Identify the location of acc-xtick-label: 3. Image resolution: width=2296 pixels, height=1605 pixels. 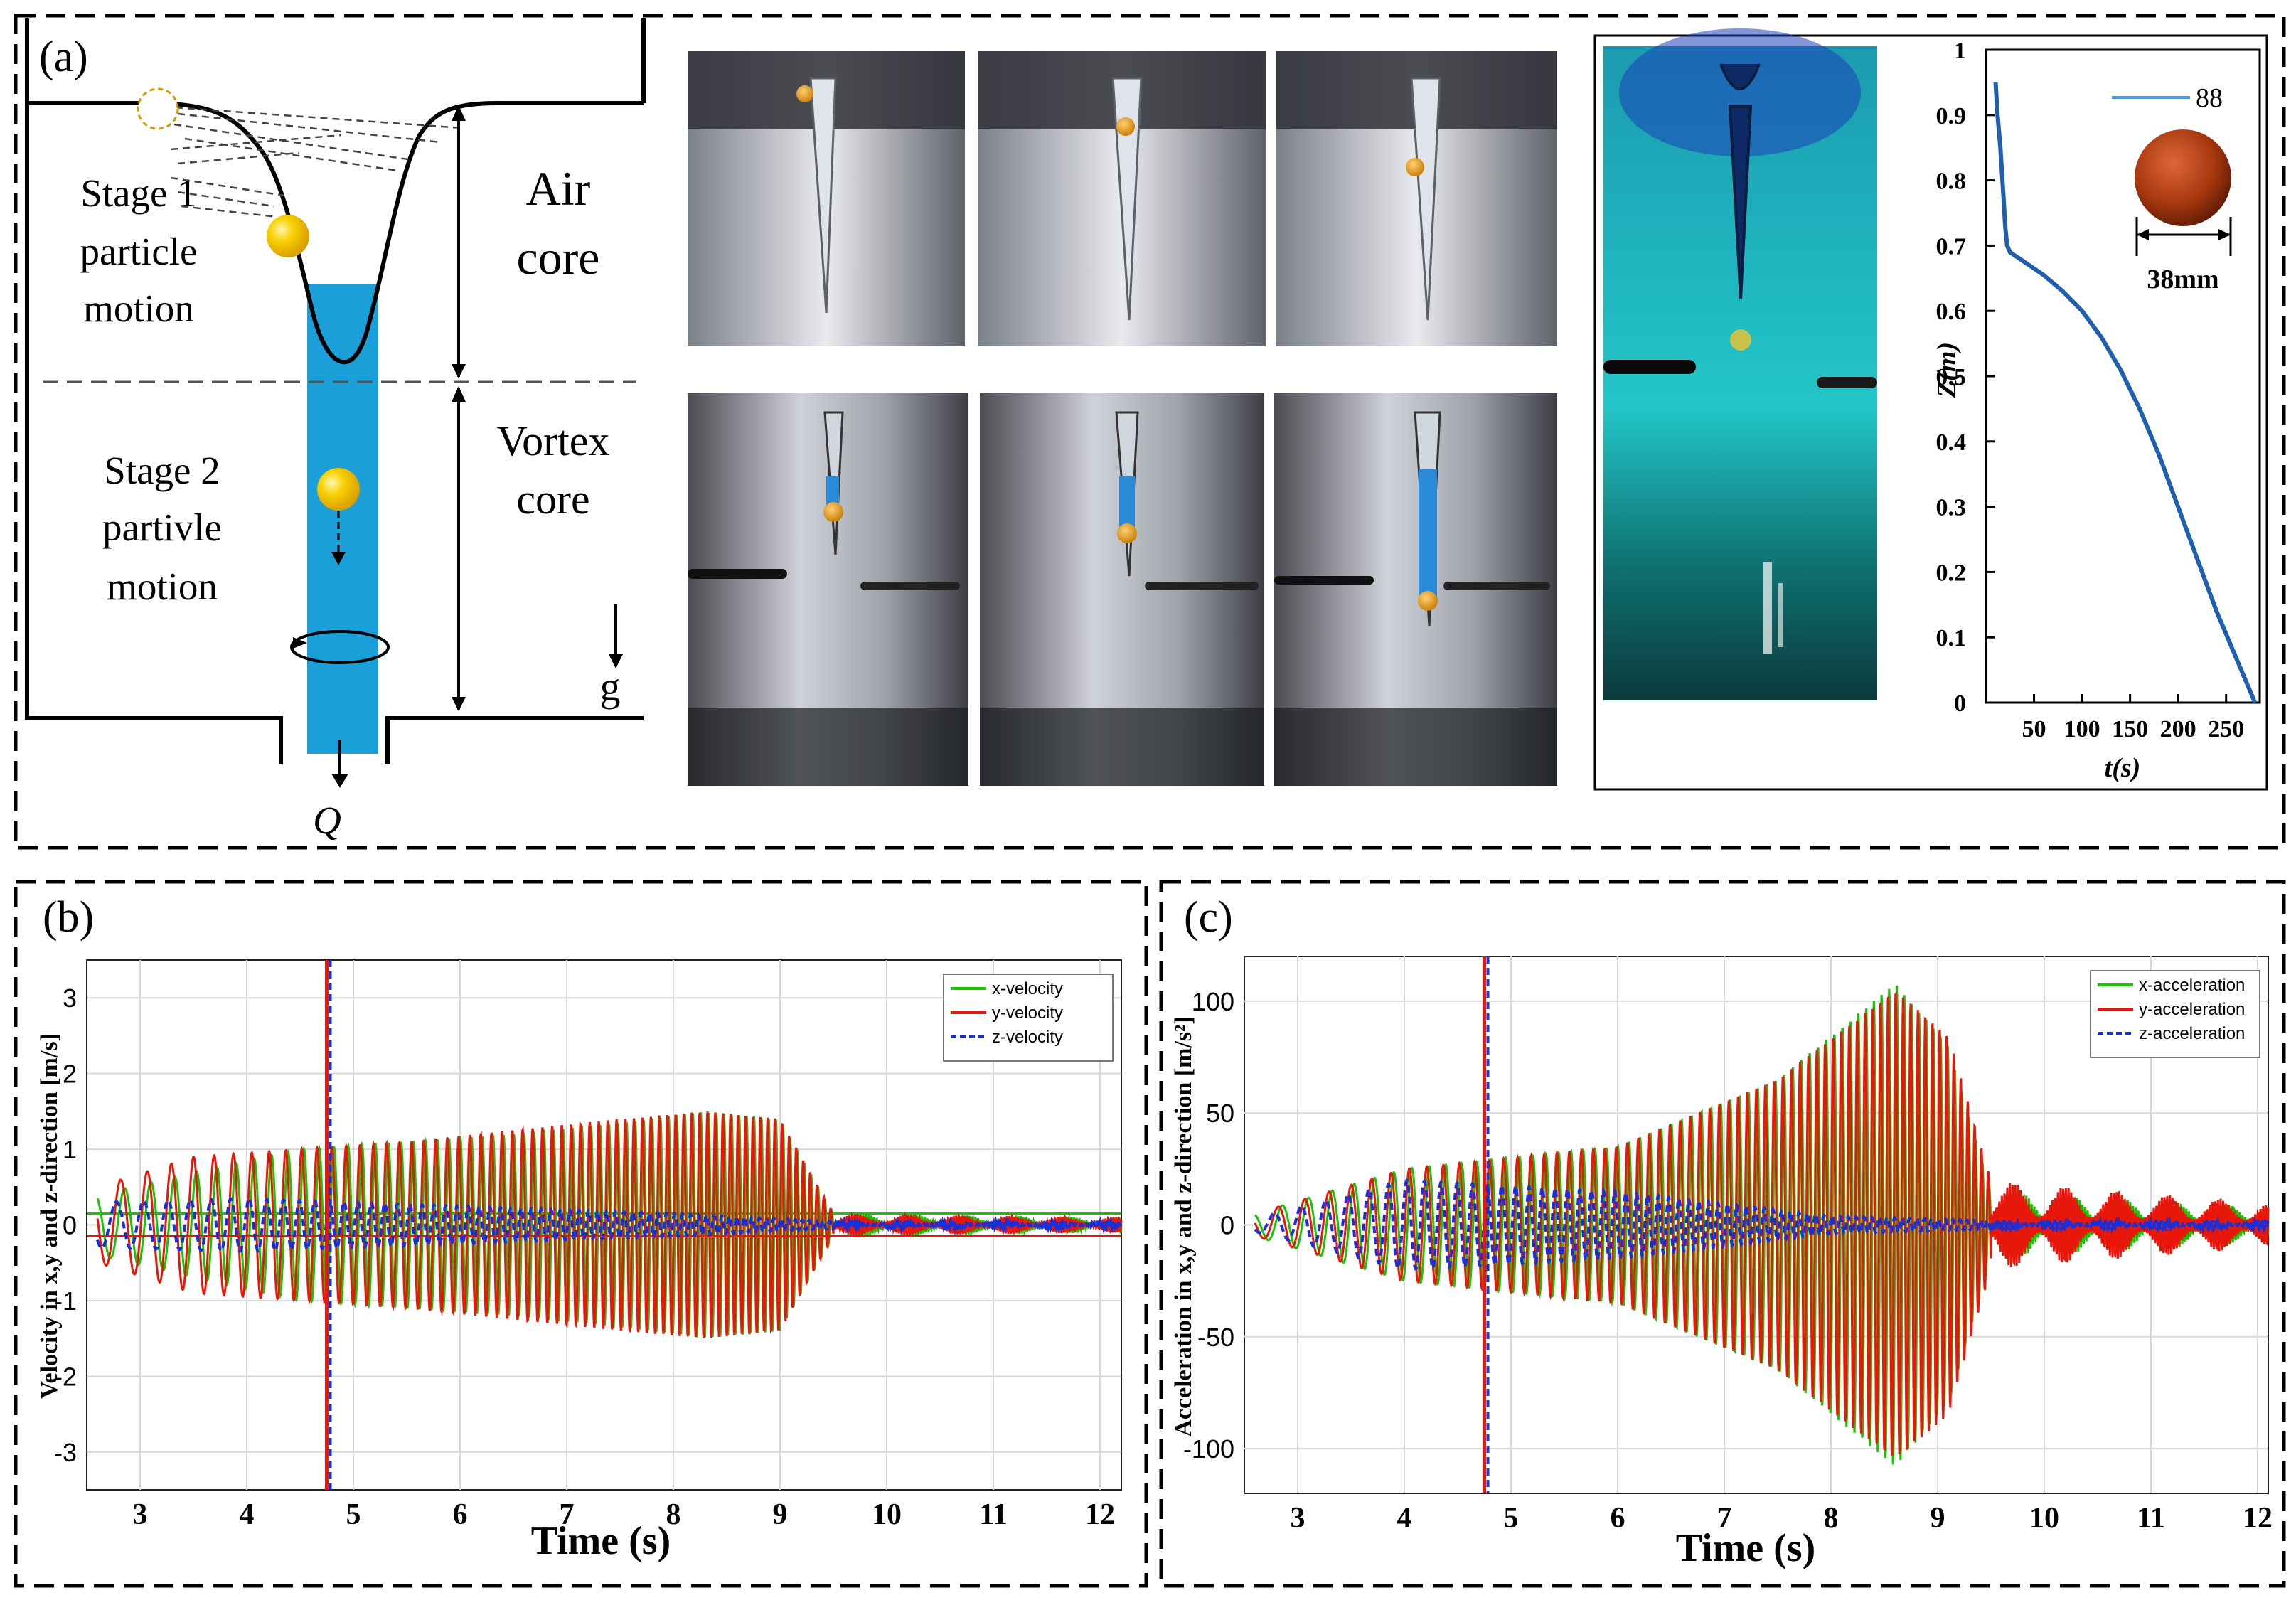
(1298, 1518).